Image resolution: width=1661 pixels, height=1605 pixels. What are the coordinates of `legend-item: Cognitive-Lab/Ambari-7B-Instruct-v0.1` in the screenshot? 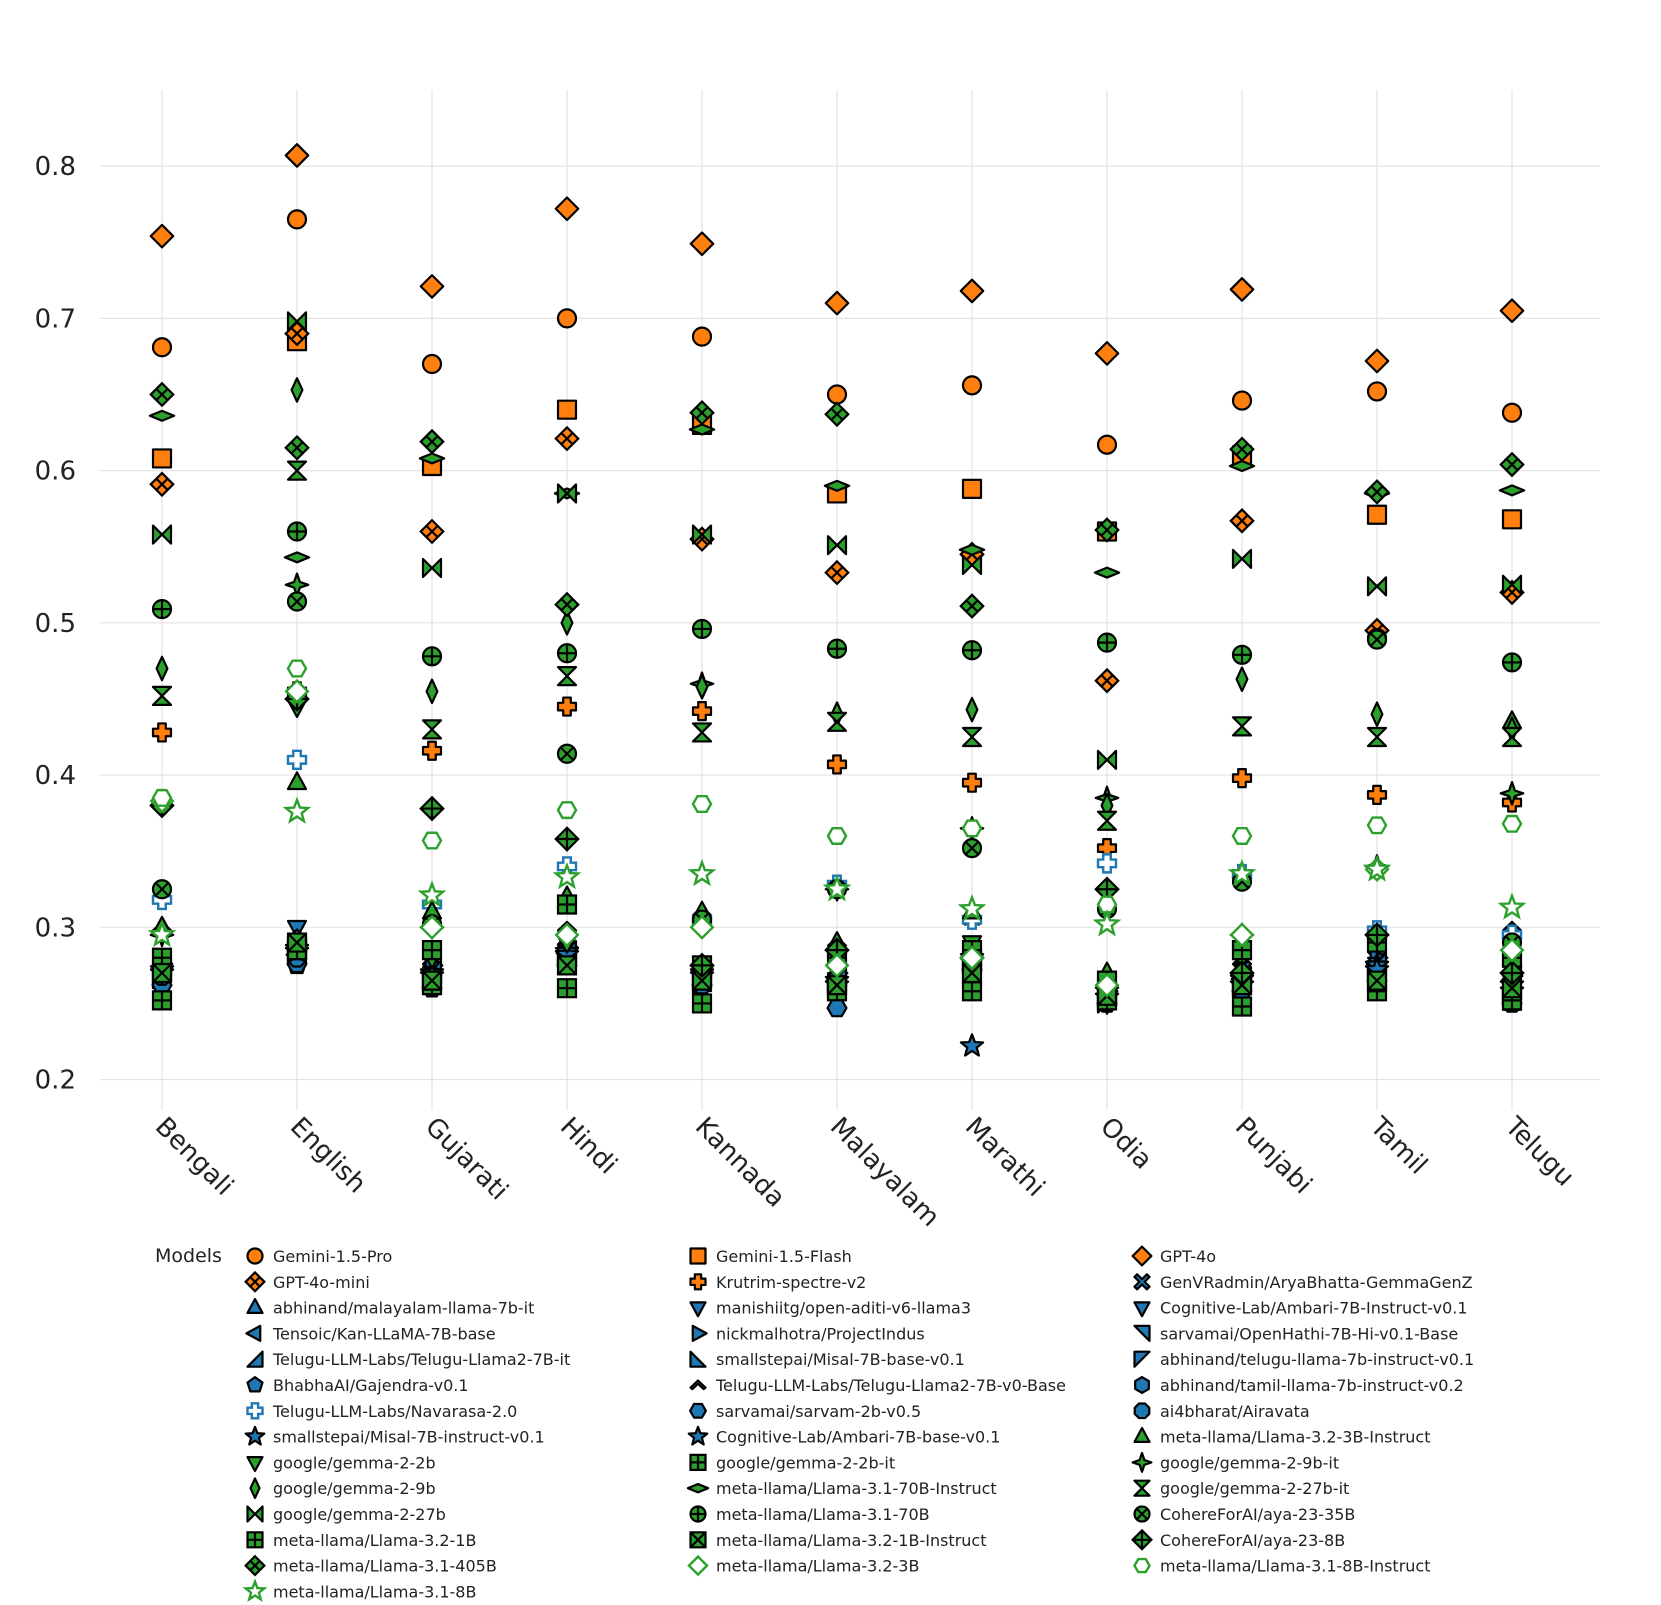 It's located at (1300, 1308).